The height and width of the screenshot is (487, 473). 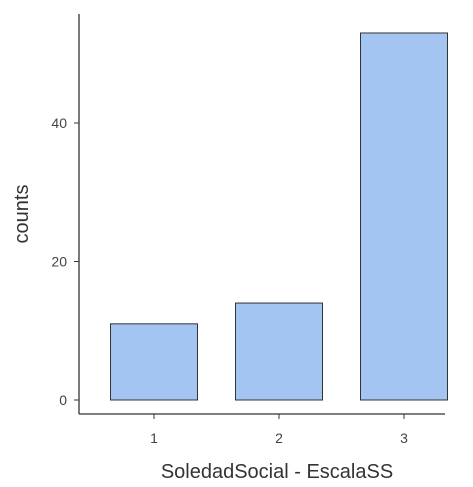 I want to click on y-ticks-group: 0 20 40, so click(x=65, y=261).